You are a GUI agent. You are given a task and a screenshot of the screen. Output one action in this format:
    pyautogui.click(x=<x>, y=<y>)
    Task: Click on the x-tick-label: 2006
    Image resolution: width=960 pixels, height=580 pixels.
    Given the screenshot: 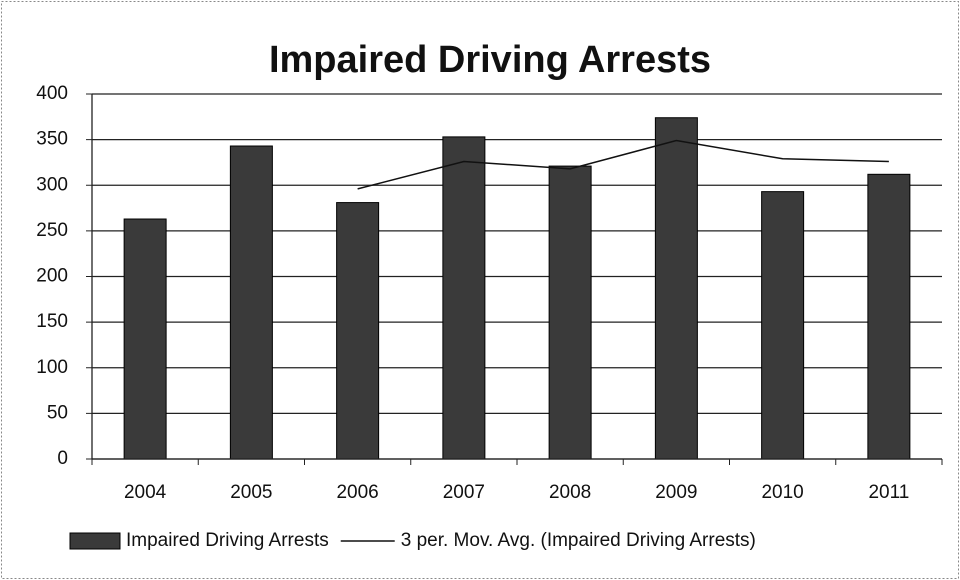 What is the action you would take?
    pyautogui.click(x=357, y=492)
    